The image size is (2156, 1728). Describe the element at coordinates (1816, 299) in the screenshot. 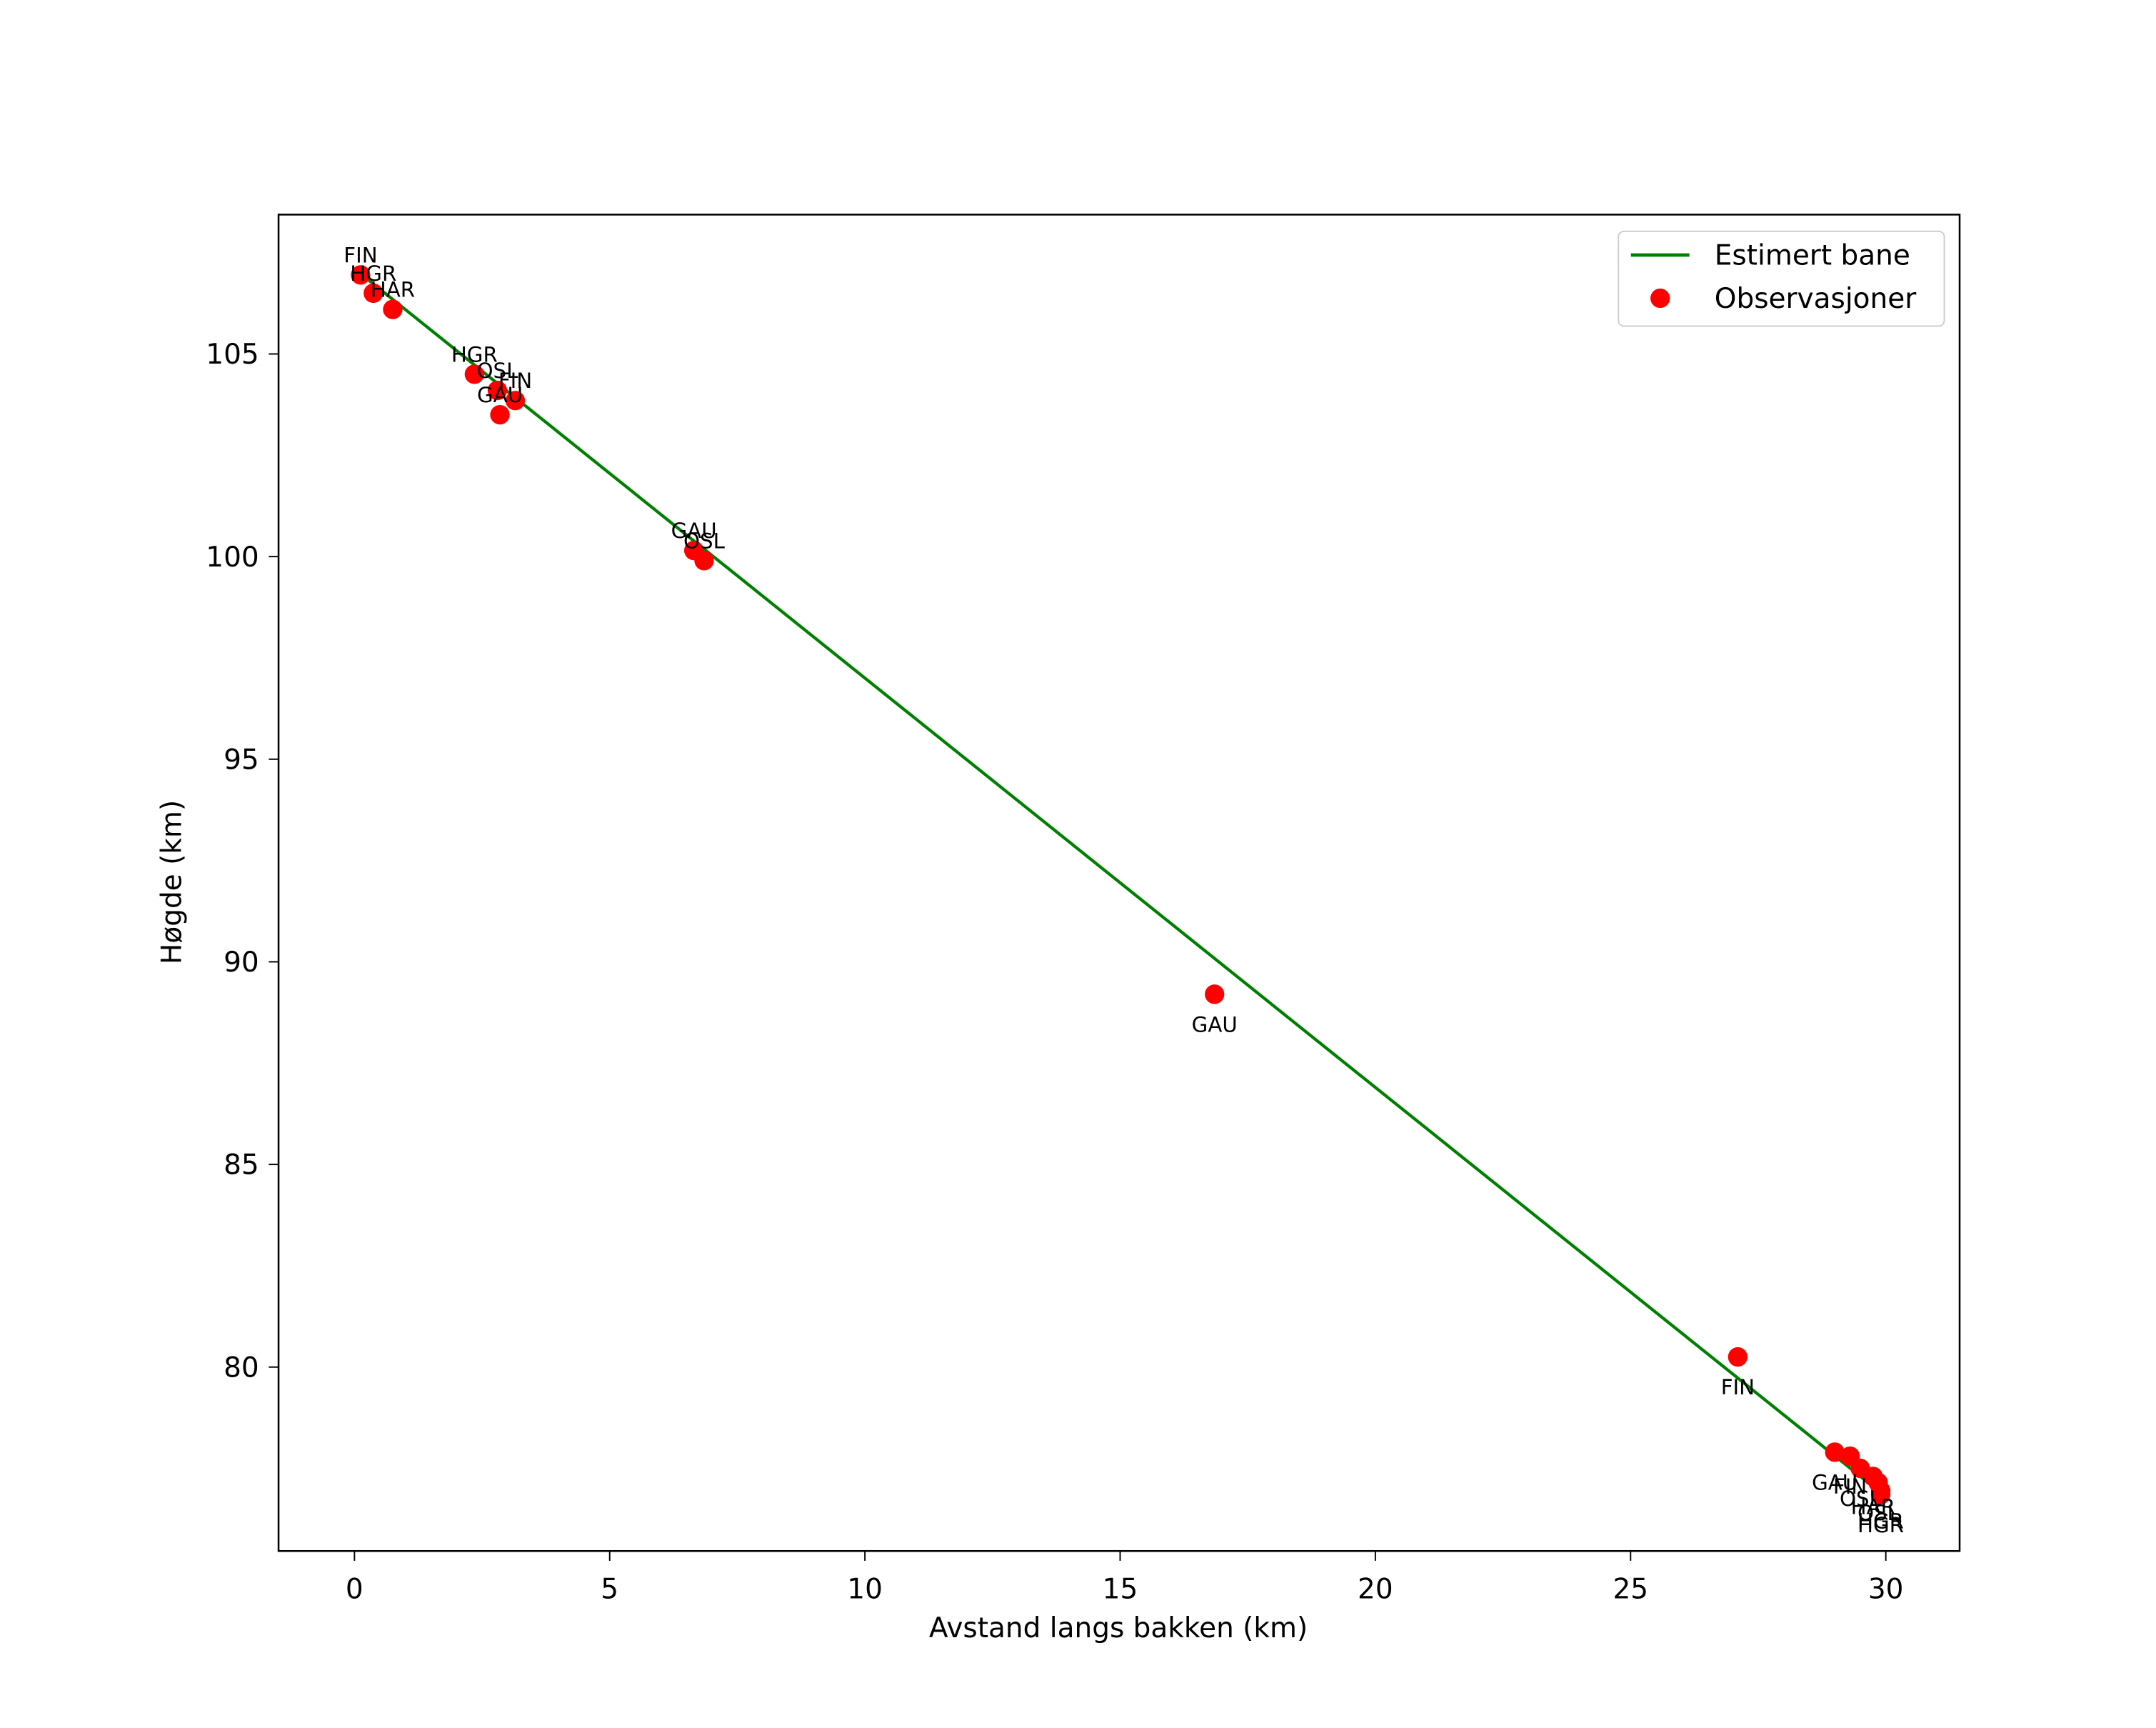

I see `legend-label-points: Observasjoner` at that location.